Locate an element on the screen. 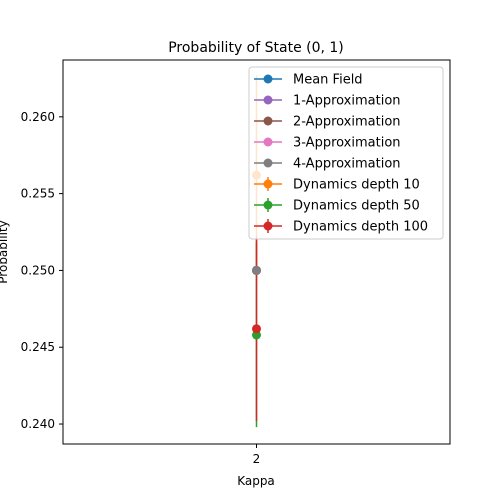 This screenshot has height=500, width=500. legend-item: Dynamics depth 100 is located at coordinates (341, 227).